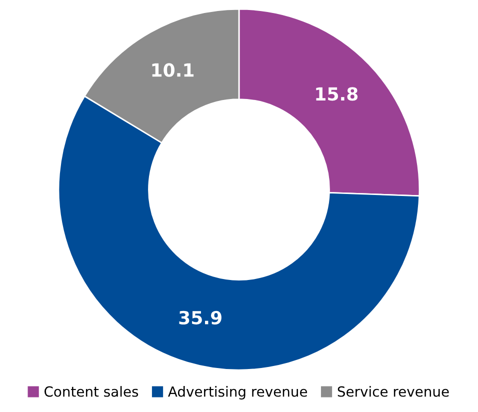 The height and width of the screenshot is (412, 478). Describe the element at coordinates (393, 391) in the screenshot. I see `legend-label: Service revenue` at that location.